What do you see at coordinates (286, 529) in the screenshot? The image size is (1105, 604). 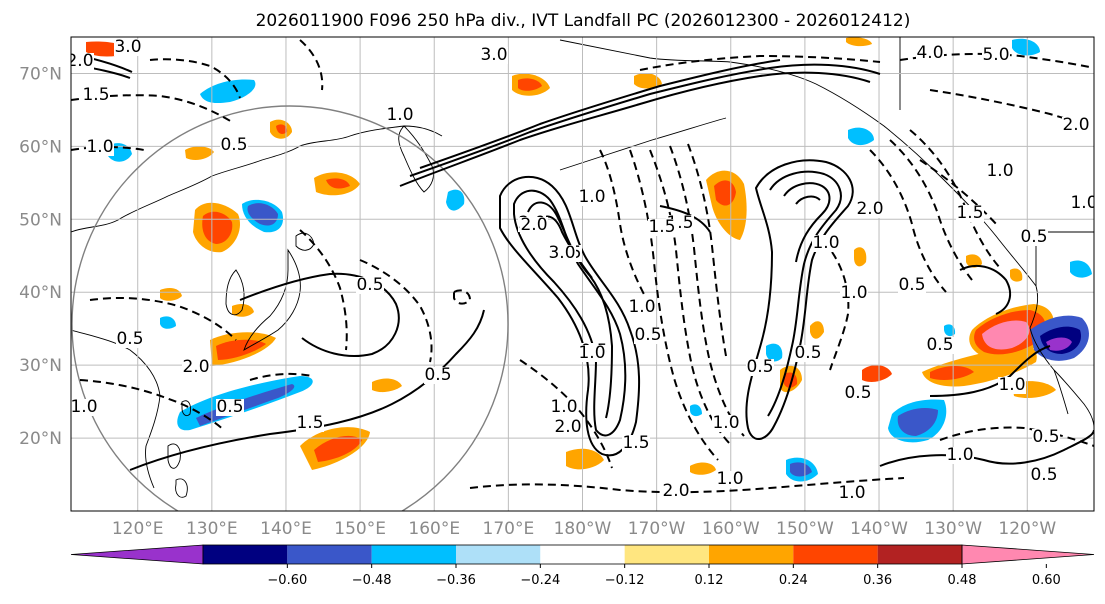 I see `lon-label: 140°E` at bounding box center [286, 529].